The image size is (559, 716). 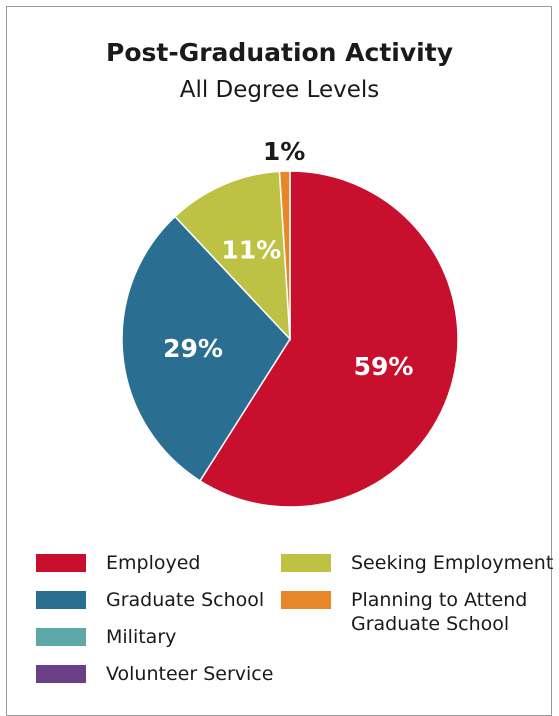 What do you see at coordinates (185, 600) in the screenshot?
I see `legend-label-graduate-school: Graduate School` at bounding box center [185, 600].